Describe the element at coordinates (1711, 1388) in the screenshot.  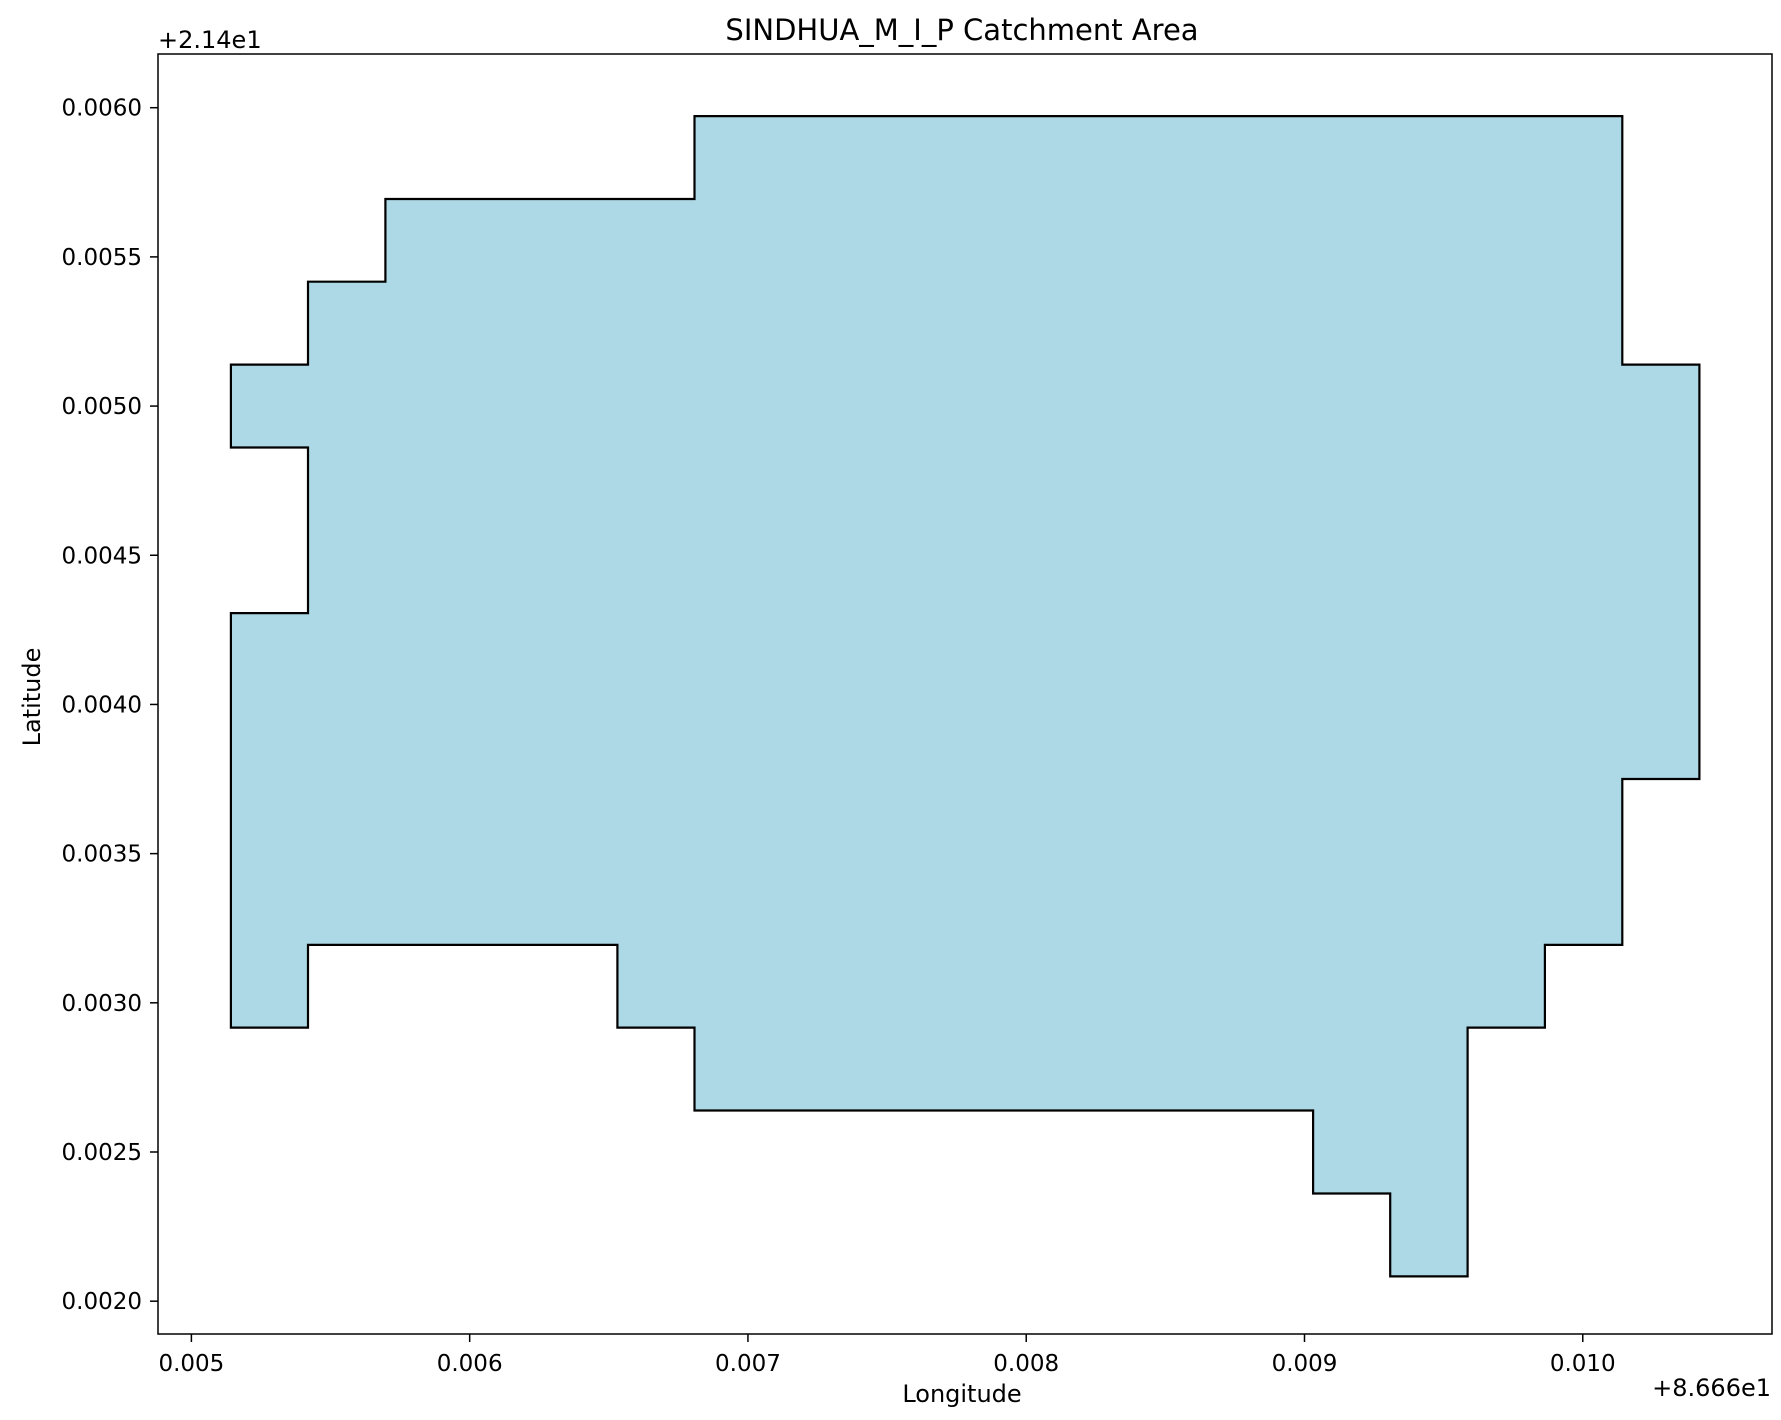
I see `x-axis-offset-label: +8.666e1` at that location.